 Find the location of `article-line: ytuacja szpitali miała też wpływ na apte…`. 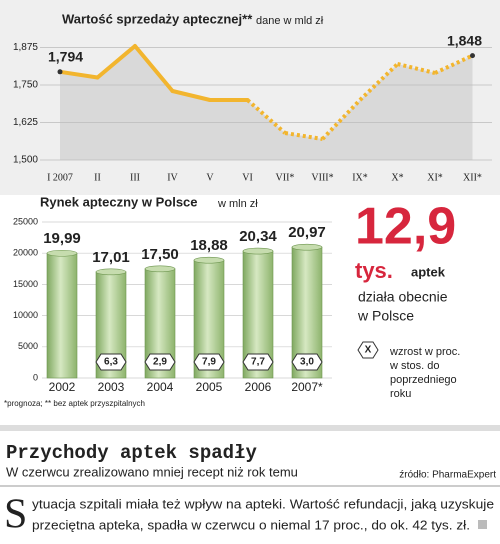

article-line: ytuacja szpitali miała też wpływ na apte… is located at coordinates (263, 503).